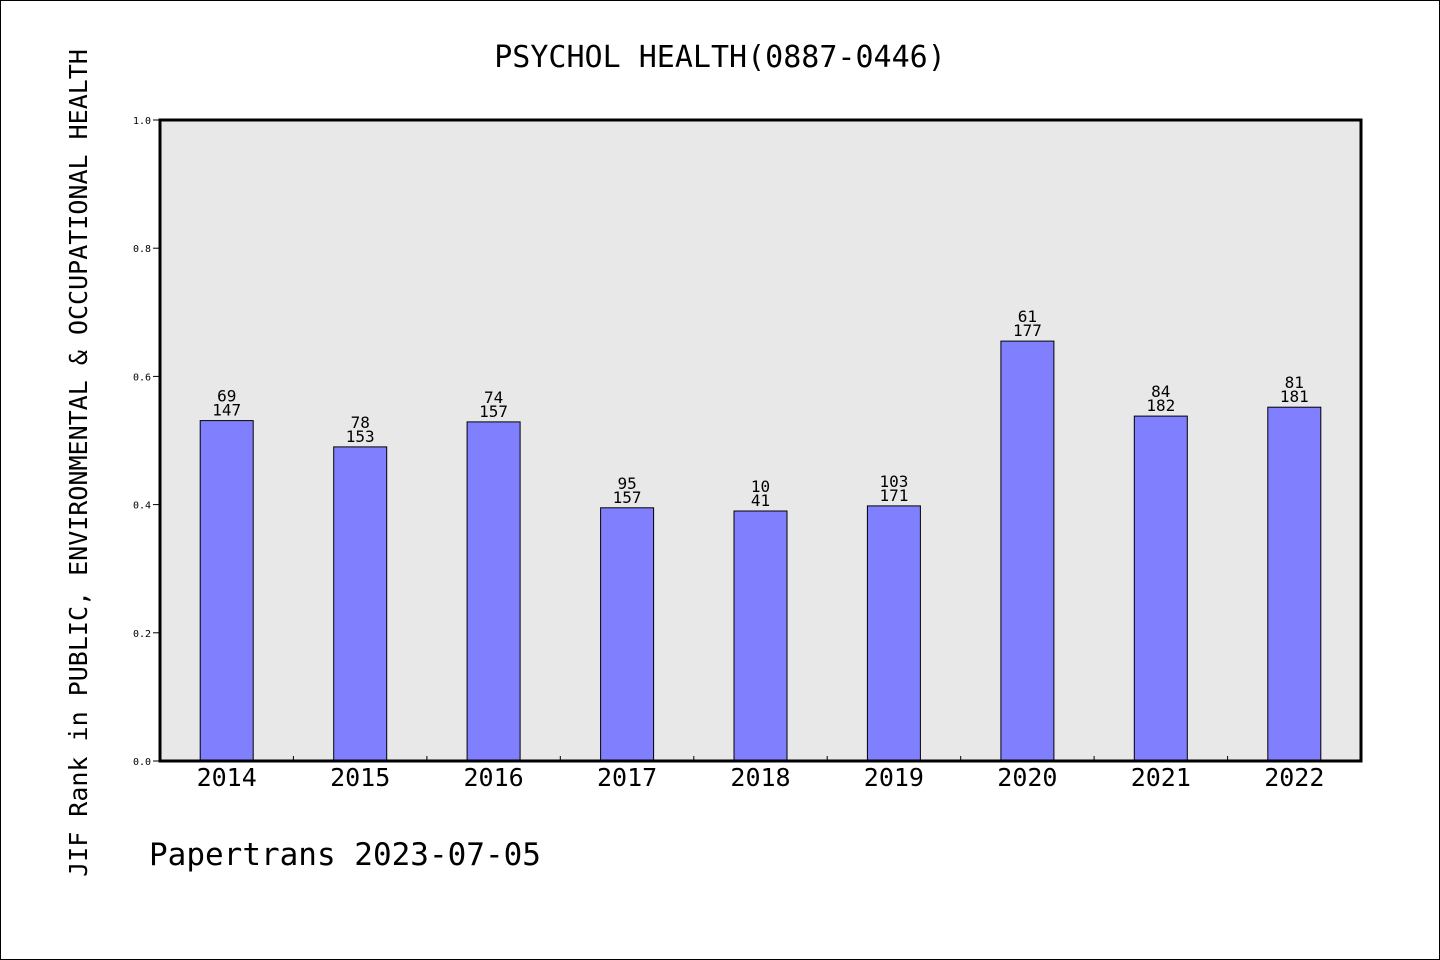  I want to click on bar-rank-label-2018: 10, so click(760, 486).